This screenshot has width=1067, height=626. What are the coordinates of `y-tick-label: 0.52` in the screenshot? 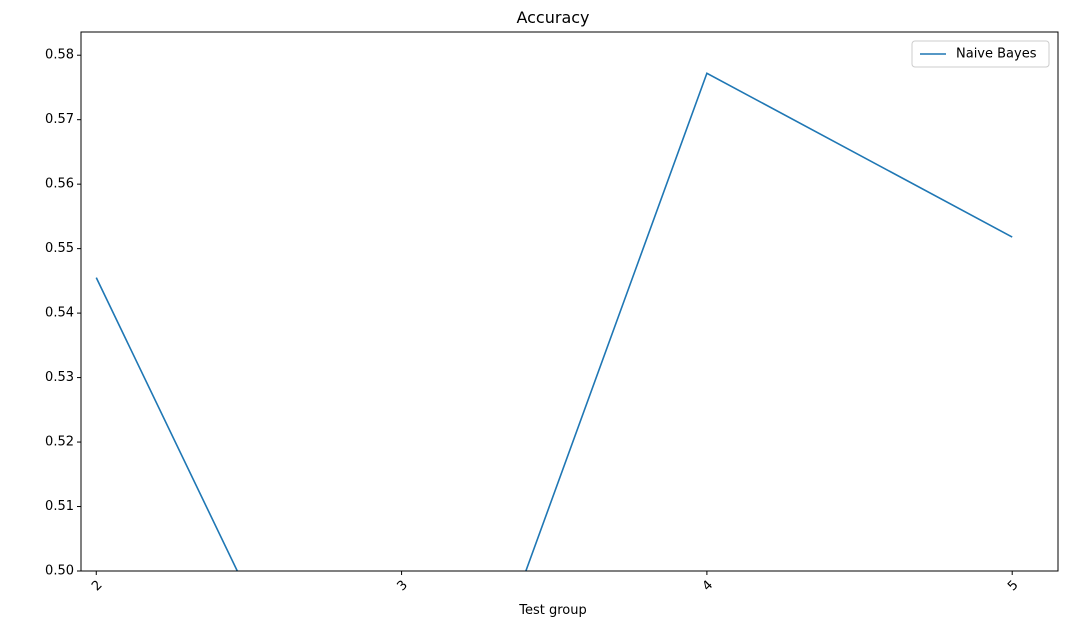 It's located at (59, 442).